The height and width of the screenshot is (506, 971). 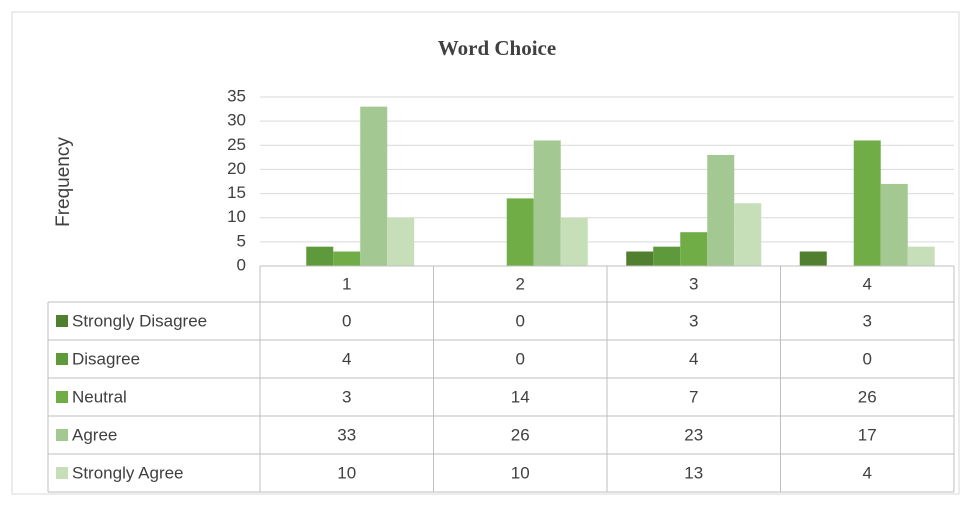 What do you see at coordinates (520, 283) in the screenshot?
I see `x-tick-label: 2` at bounding box center [520, 283].